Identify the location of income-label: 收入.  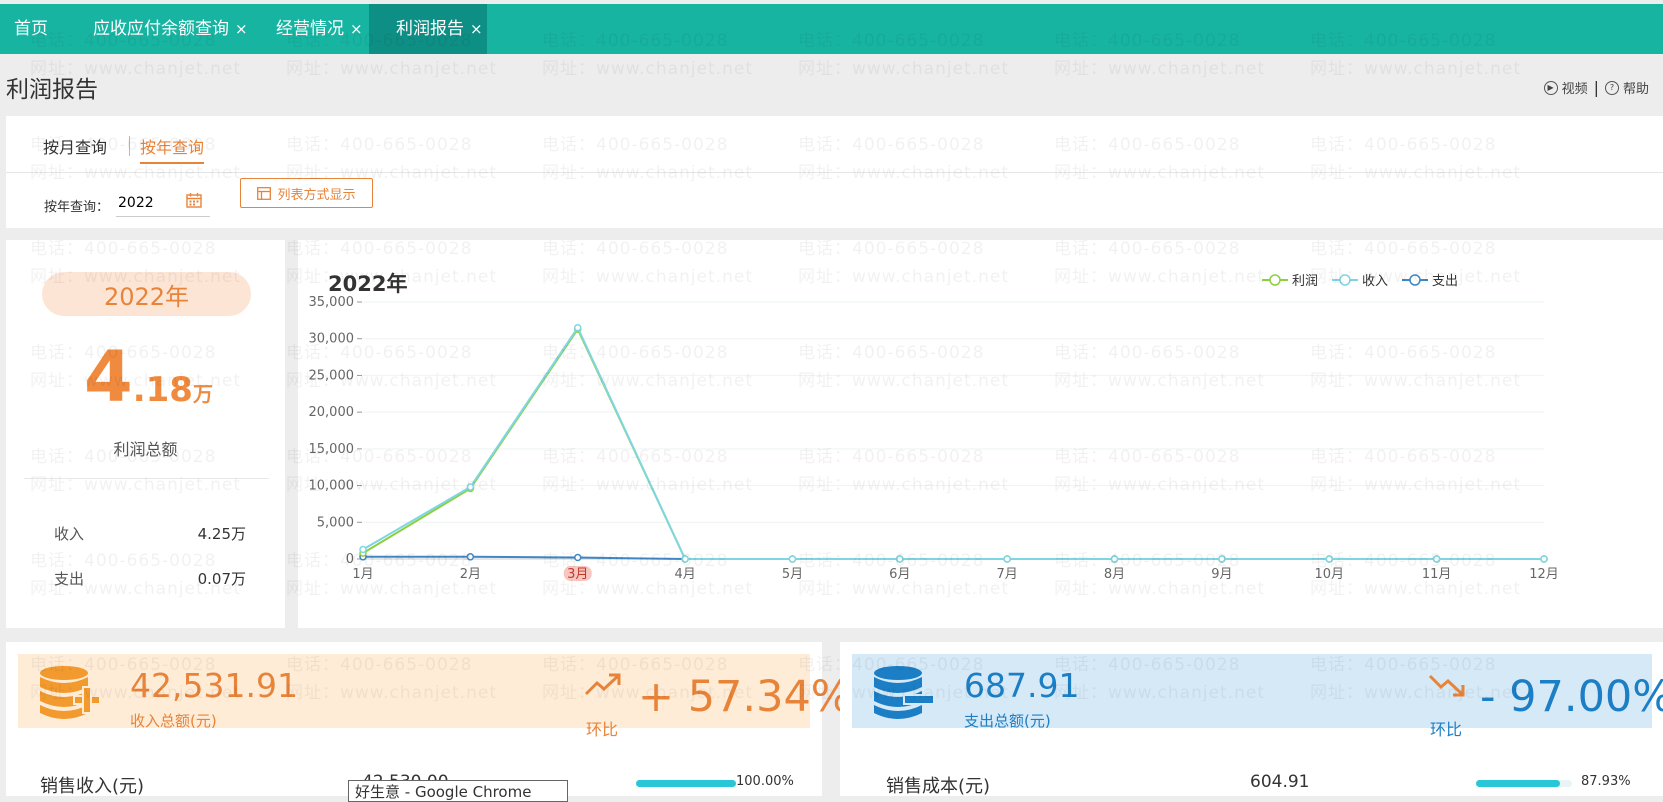
(69, 534).